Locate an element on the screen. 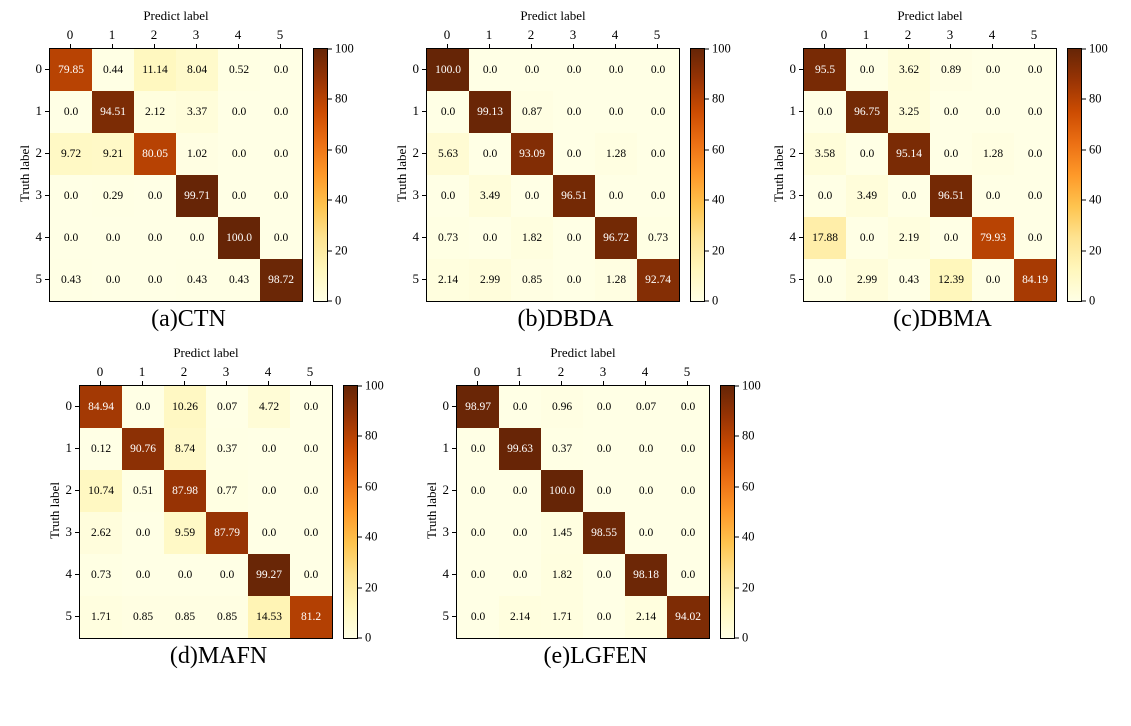 This screenshot has width=1131, height=726. heatmap-cell: 80.05 is located at coordinates (155, 154).